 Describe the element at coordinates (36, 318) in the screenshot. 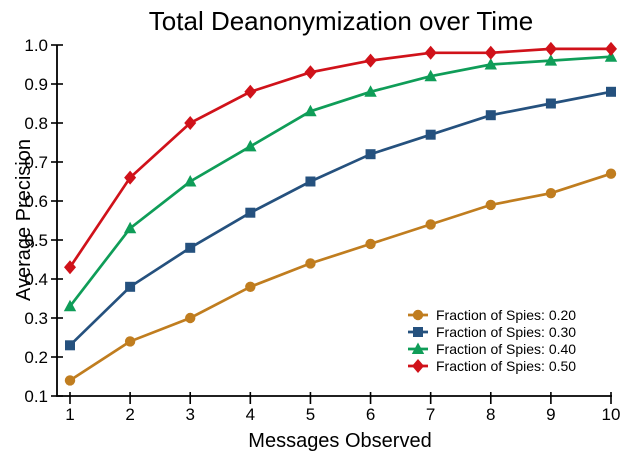

I see `y-tick-label: 0.3` at that location.